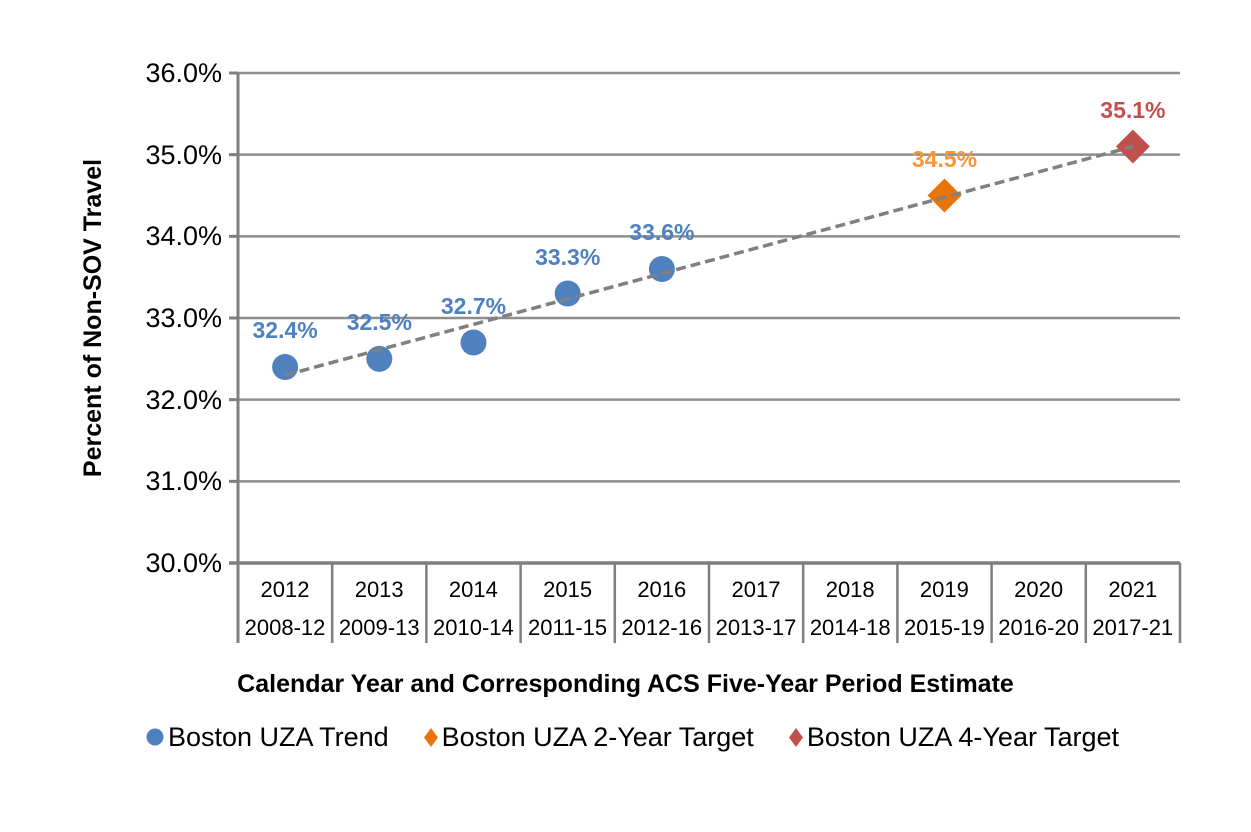  I want to click on data-point-label: 32.4%, so click(285, 330).